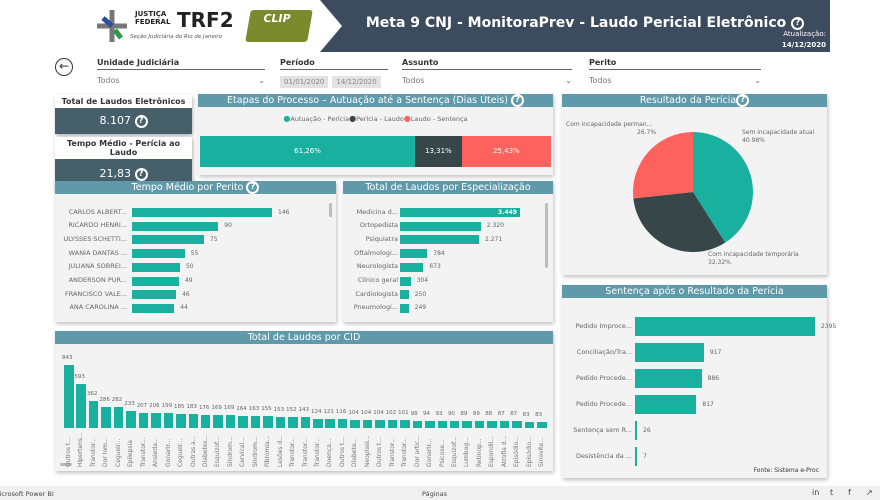 This screenshot has height=500, width=880. What do you see at coordinates (228, 226) in the screenshot?
I see `bar-value-label: 90` at bounding box center [228, 226].